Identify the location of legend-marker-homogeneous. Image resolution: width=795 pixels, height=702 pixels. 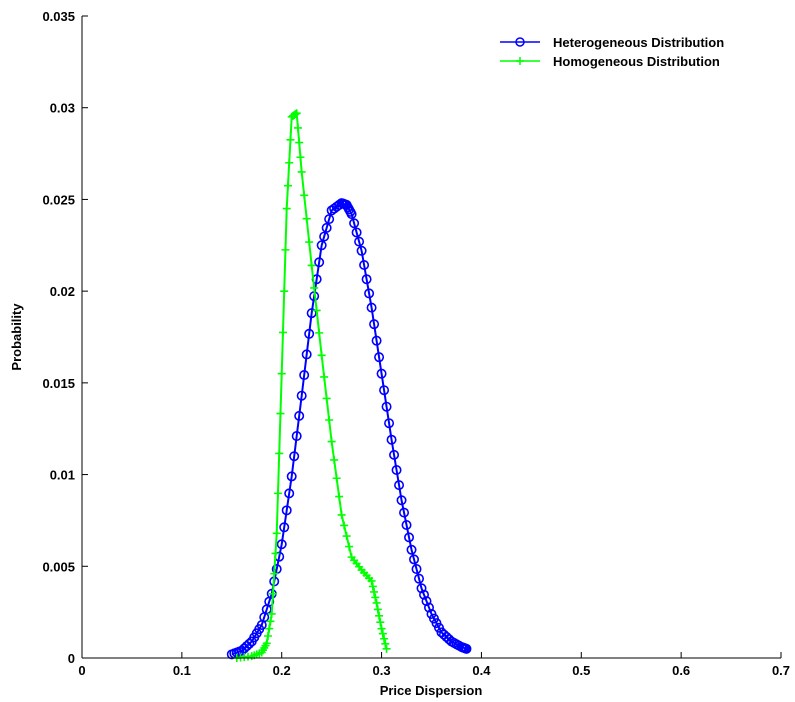
(520, 61).